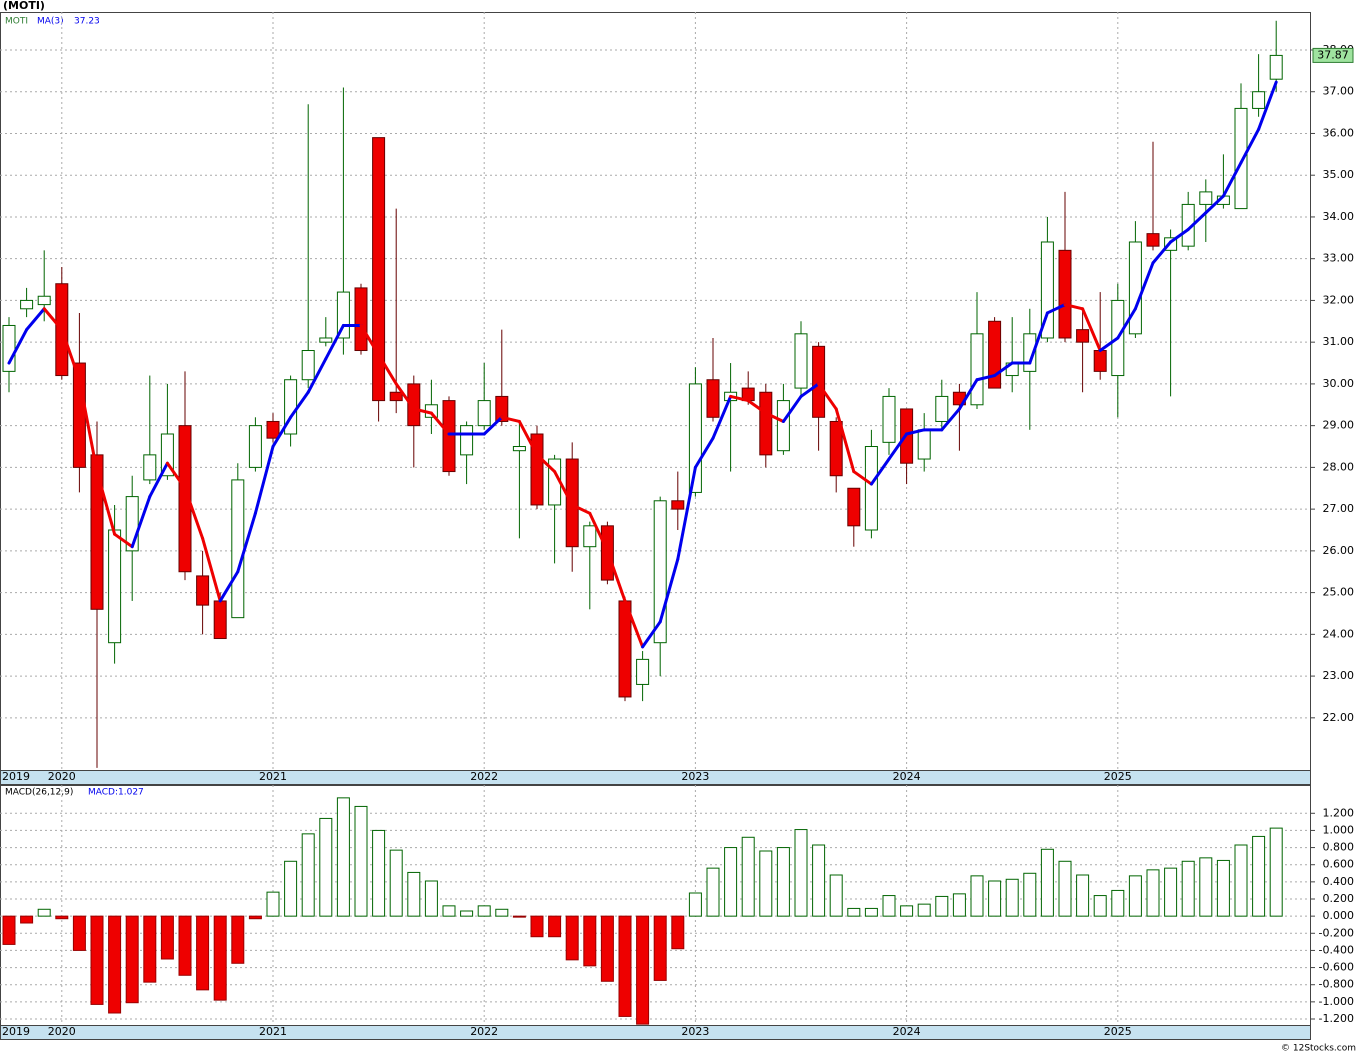 Image resolution: width=1360 pixels, height=1056 pixels. Describe the element at coordinates (16, 22) in the screenshot. I see `legend-symbol: MOTI` at that location.